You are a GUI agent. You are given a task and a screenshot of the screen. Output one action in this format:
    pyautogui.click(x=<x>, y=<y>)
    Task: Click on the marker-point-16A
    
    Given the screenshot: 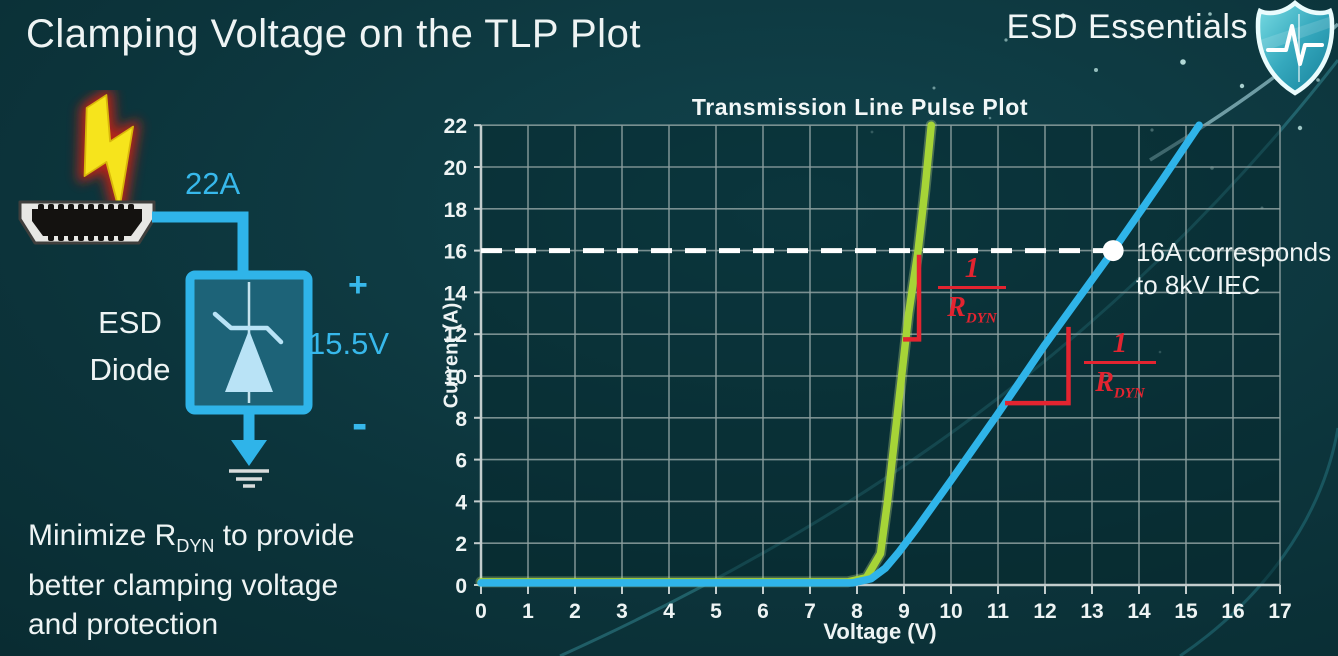 What is the action you would take?
    pyautogui.click(x=1113, y=251)
    